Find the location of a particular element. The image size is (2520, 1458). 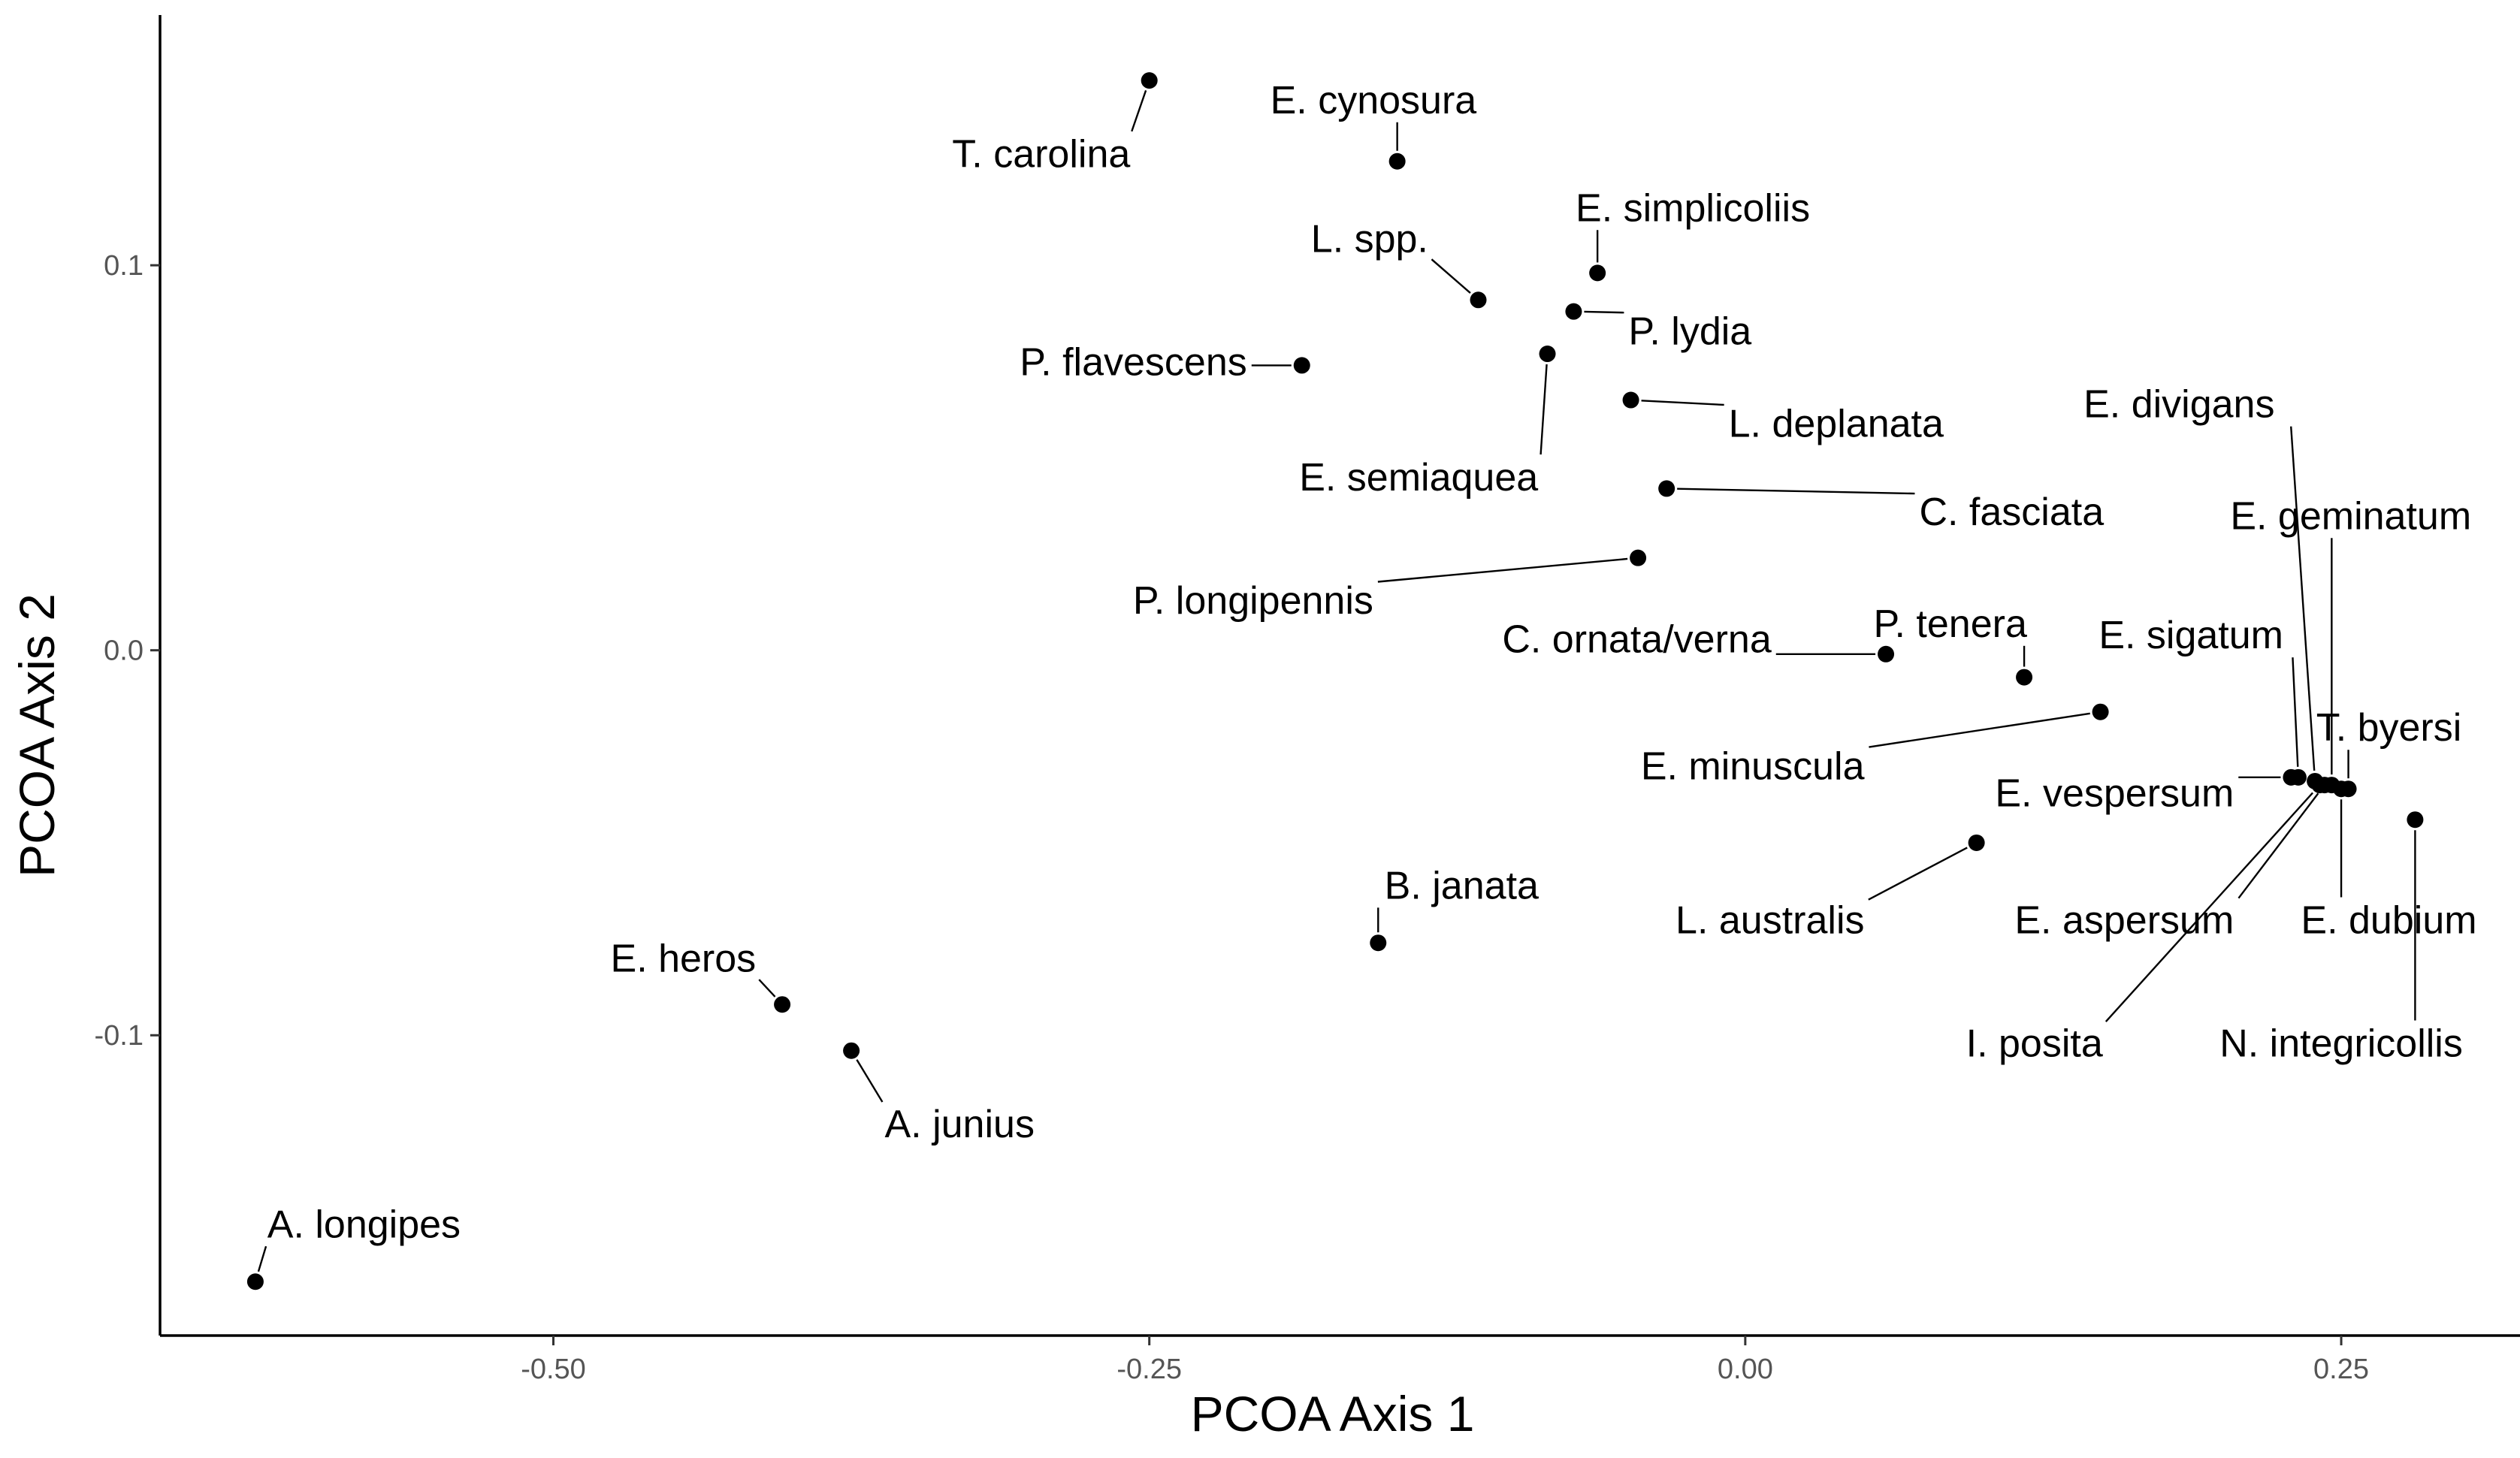

point-label: P. tenera is located at coordinates (1950, 624).